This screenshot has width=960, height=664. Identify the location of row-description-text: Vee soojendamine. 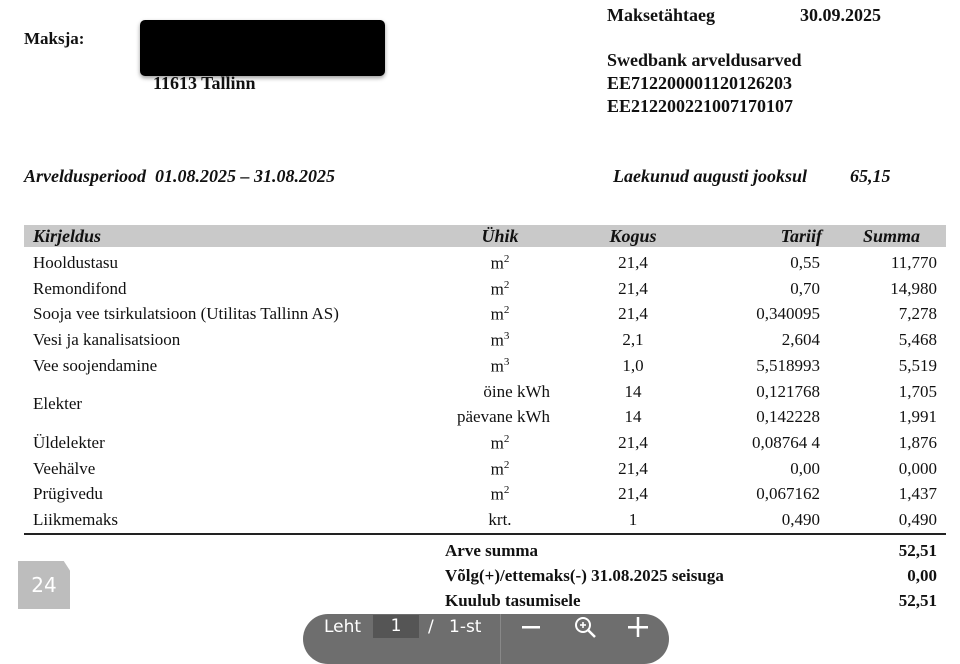
(95, 365).